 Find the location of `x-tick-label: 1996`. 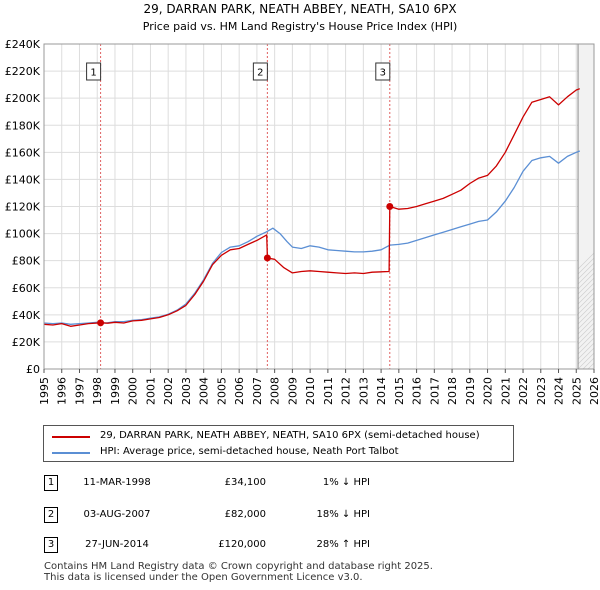

x-tick-label: 1996 is located at coordinates (62, 391).